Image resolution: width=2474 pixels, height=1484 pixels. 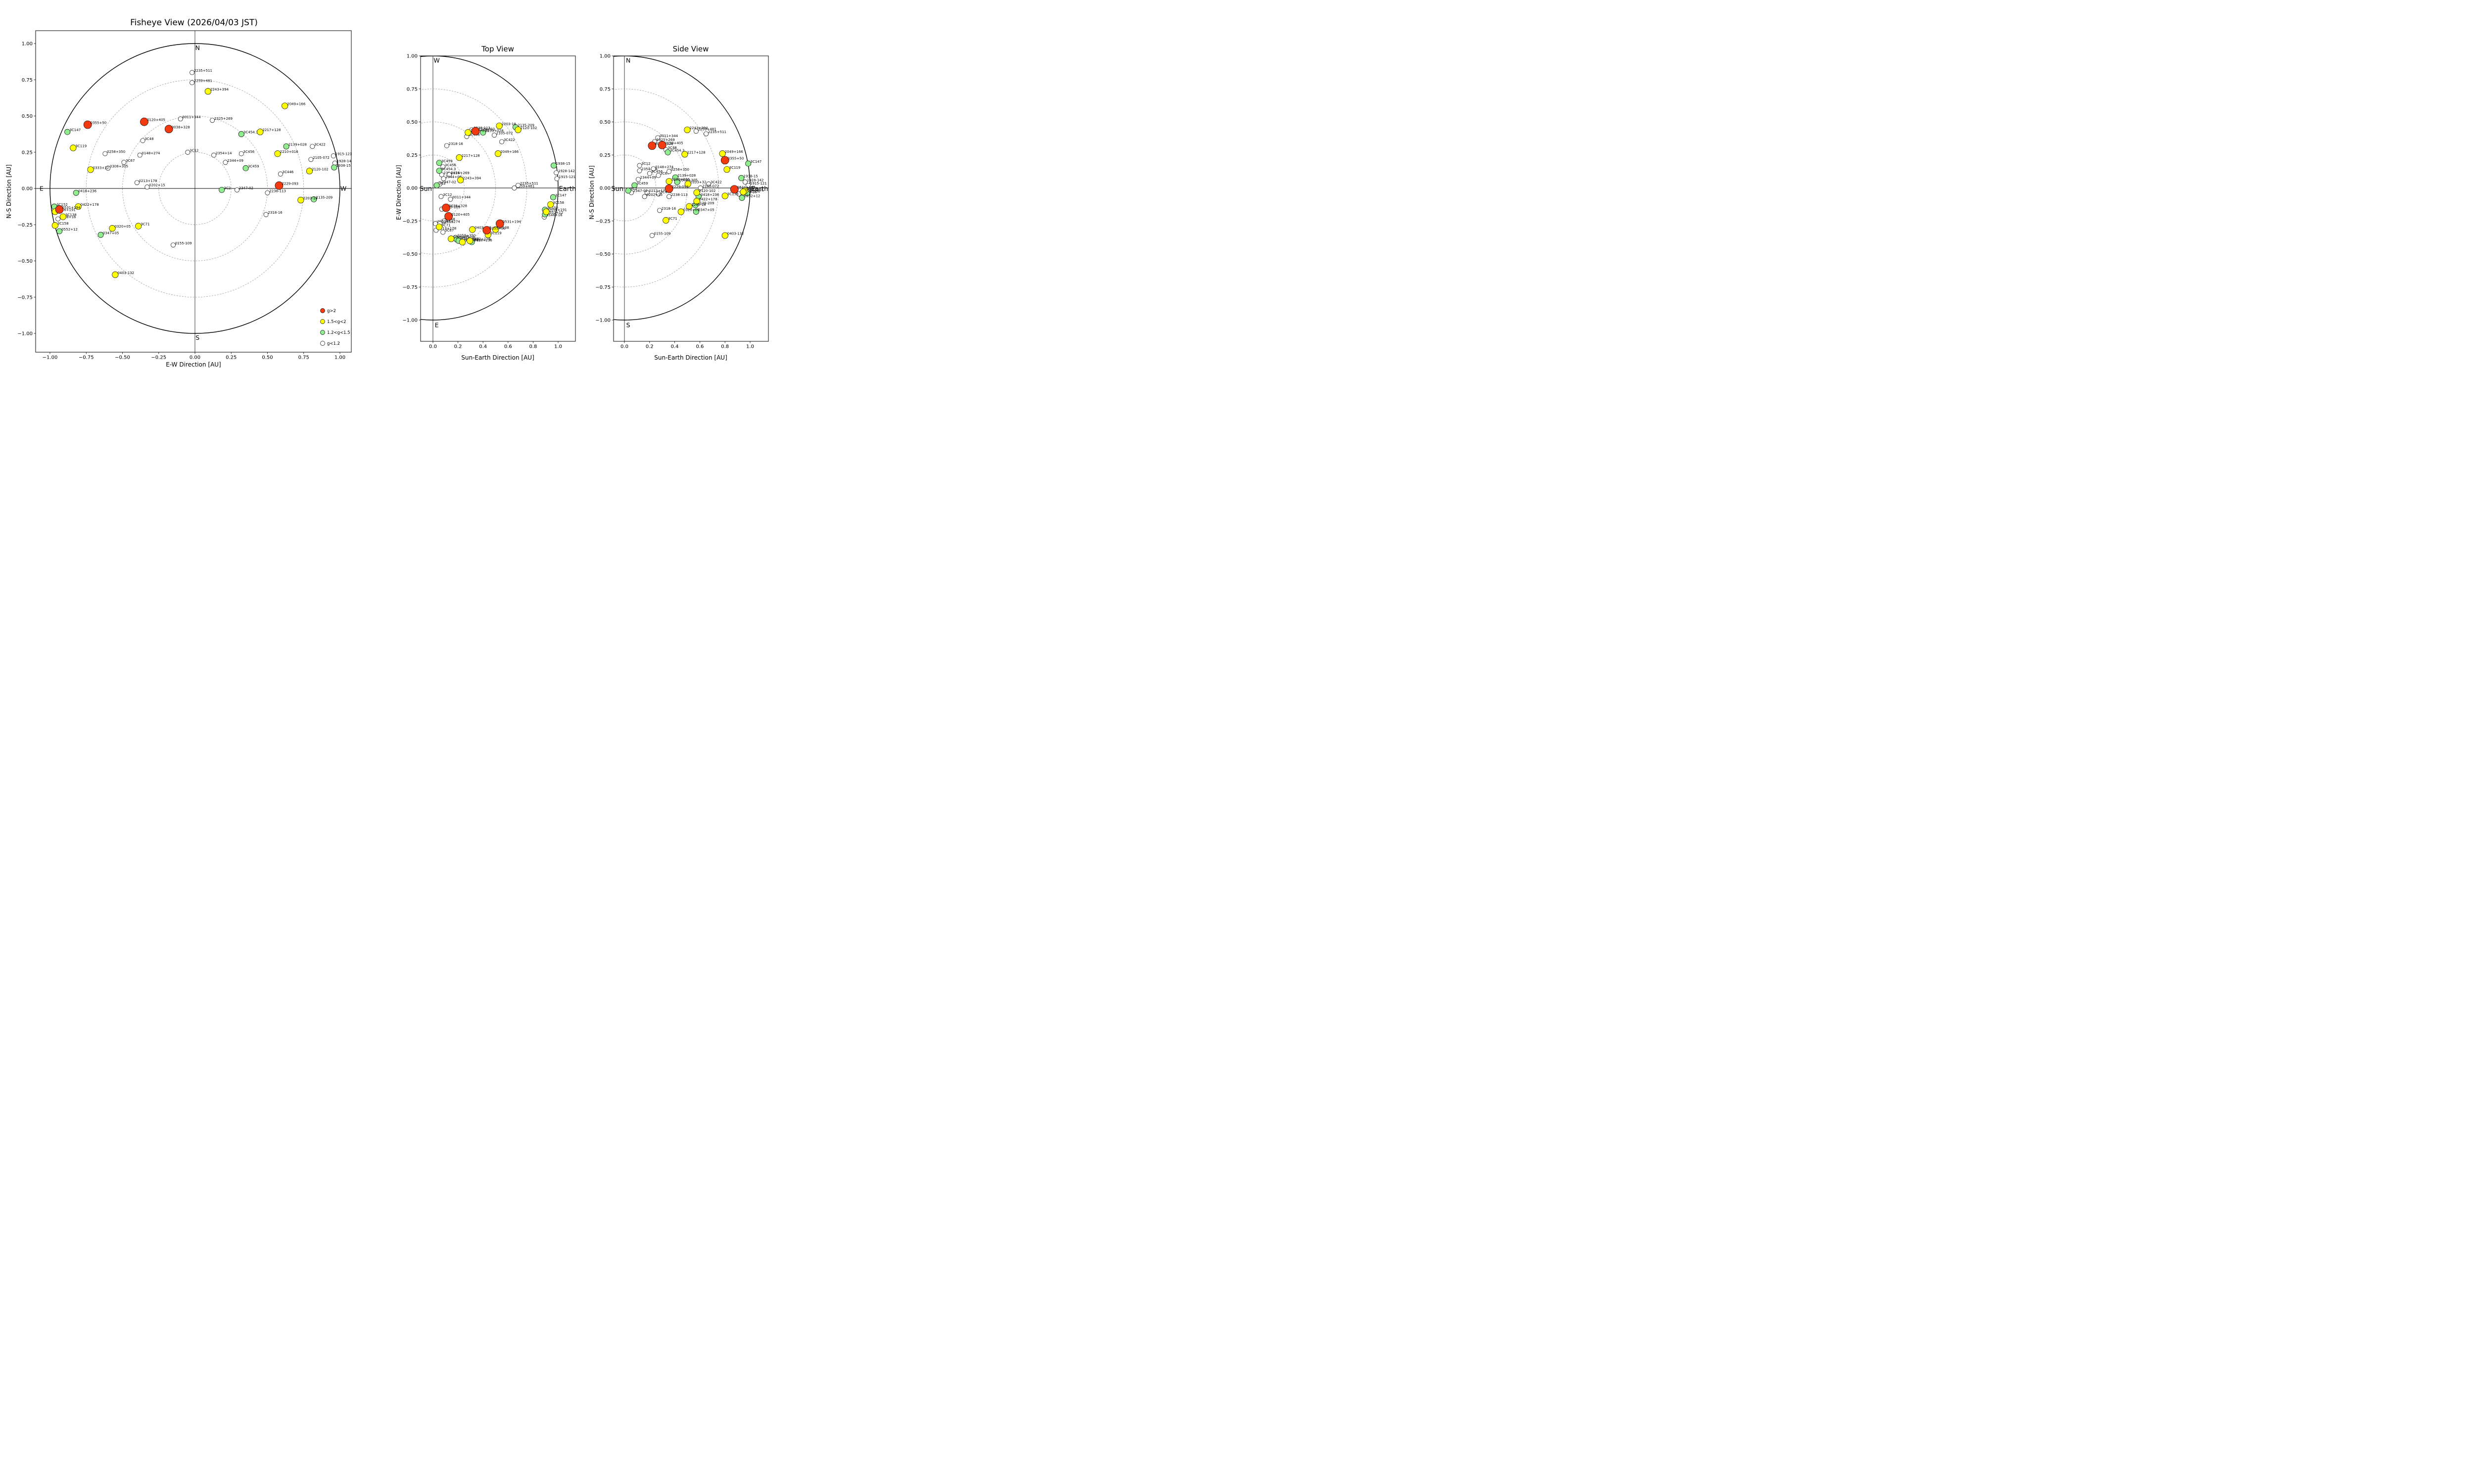 I want to click on top-view-ylabel: E-W Direction [AU], so click(x=399, y=192).